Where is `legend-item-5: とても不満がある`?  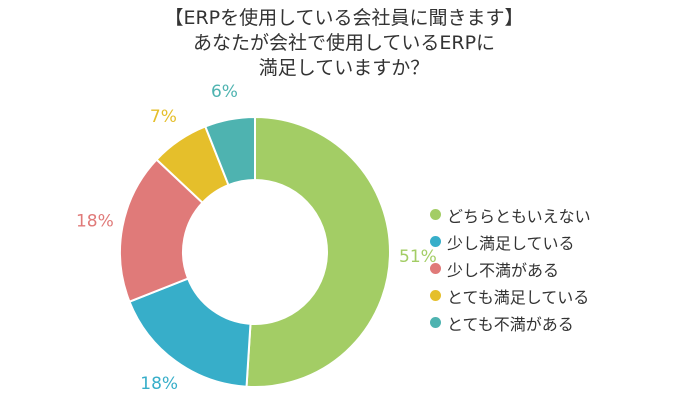
legend-item-5: とても不満がある is located at coordinates (510, 322).